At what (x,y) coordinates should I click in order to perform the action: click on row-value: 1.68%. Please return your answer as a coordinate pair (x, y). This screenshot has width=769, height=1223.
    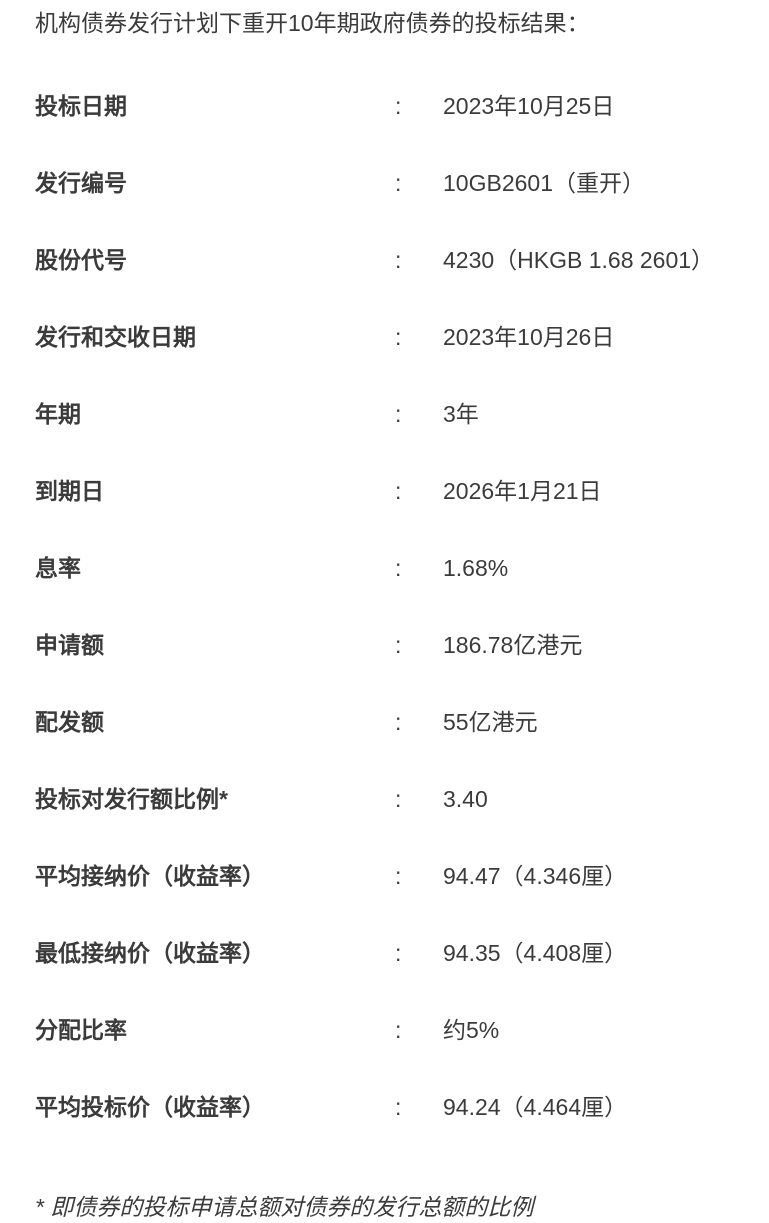
    Looking at the image, I should click on (476, 568).